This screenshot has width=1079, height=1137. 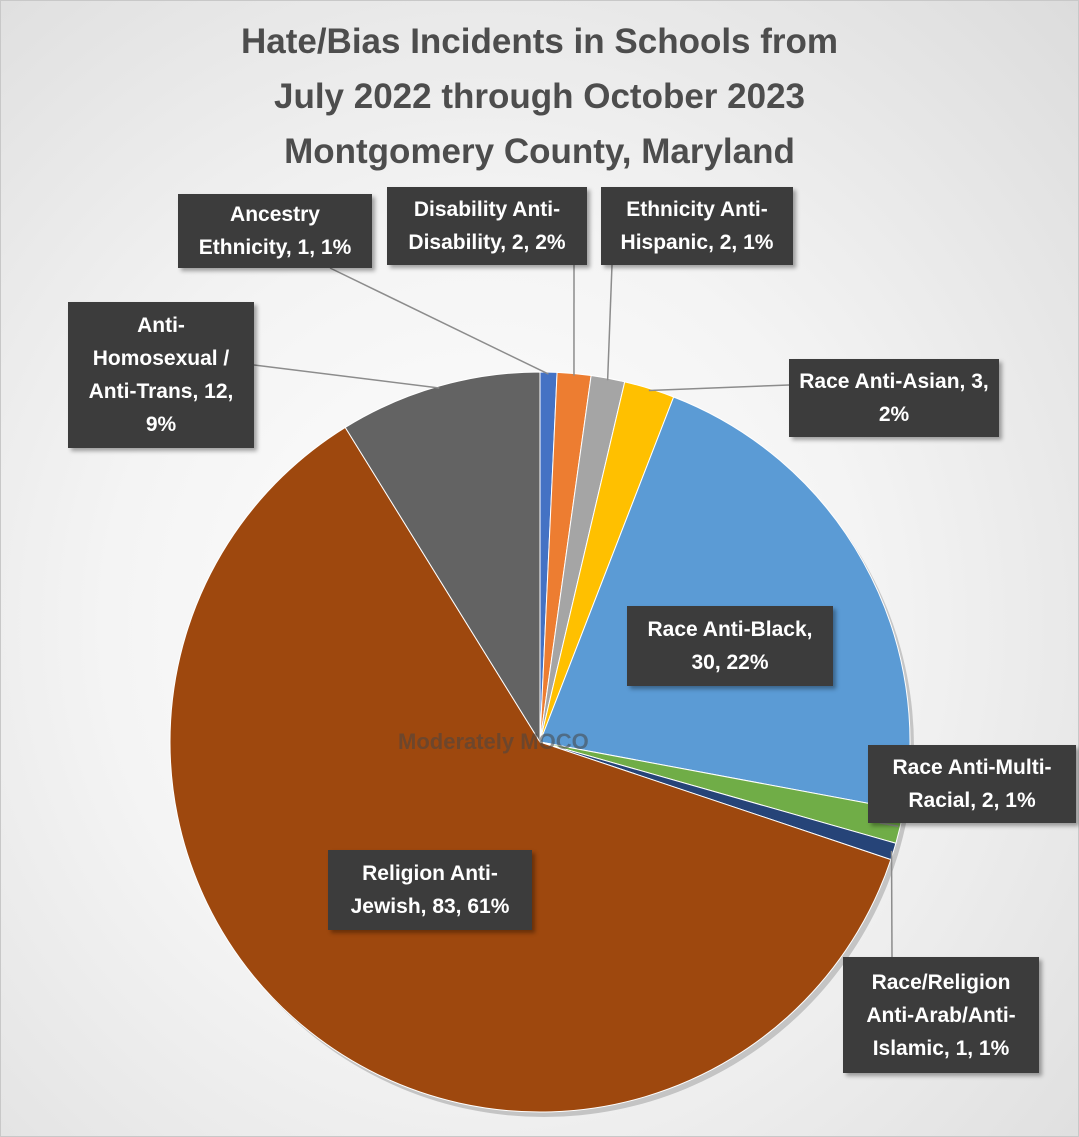 What do you see at coordinates (894, 398) in the screenshot?
I see `data-label-3: Race Anti-Asian, 3, 2%` at bounding box center [894, 398].